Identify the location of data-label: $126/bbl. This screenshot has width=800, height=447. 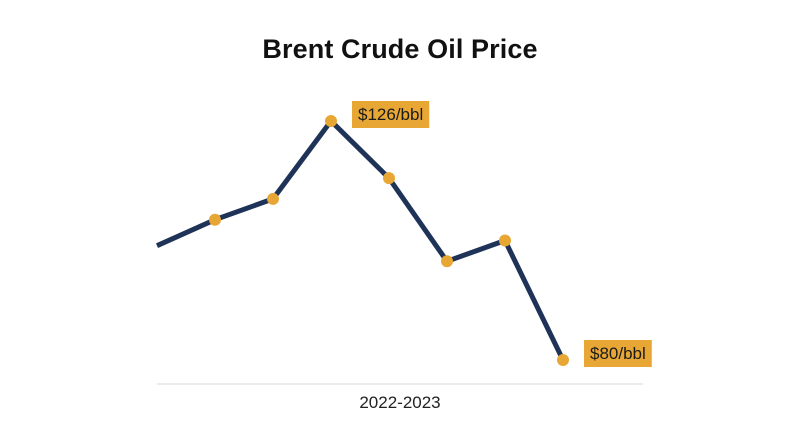
(390, 114).